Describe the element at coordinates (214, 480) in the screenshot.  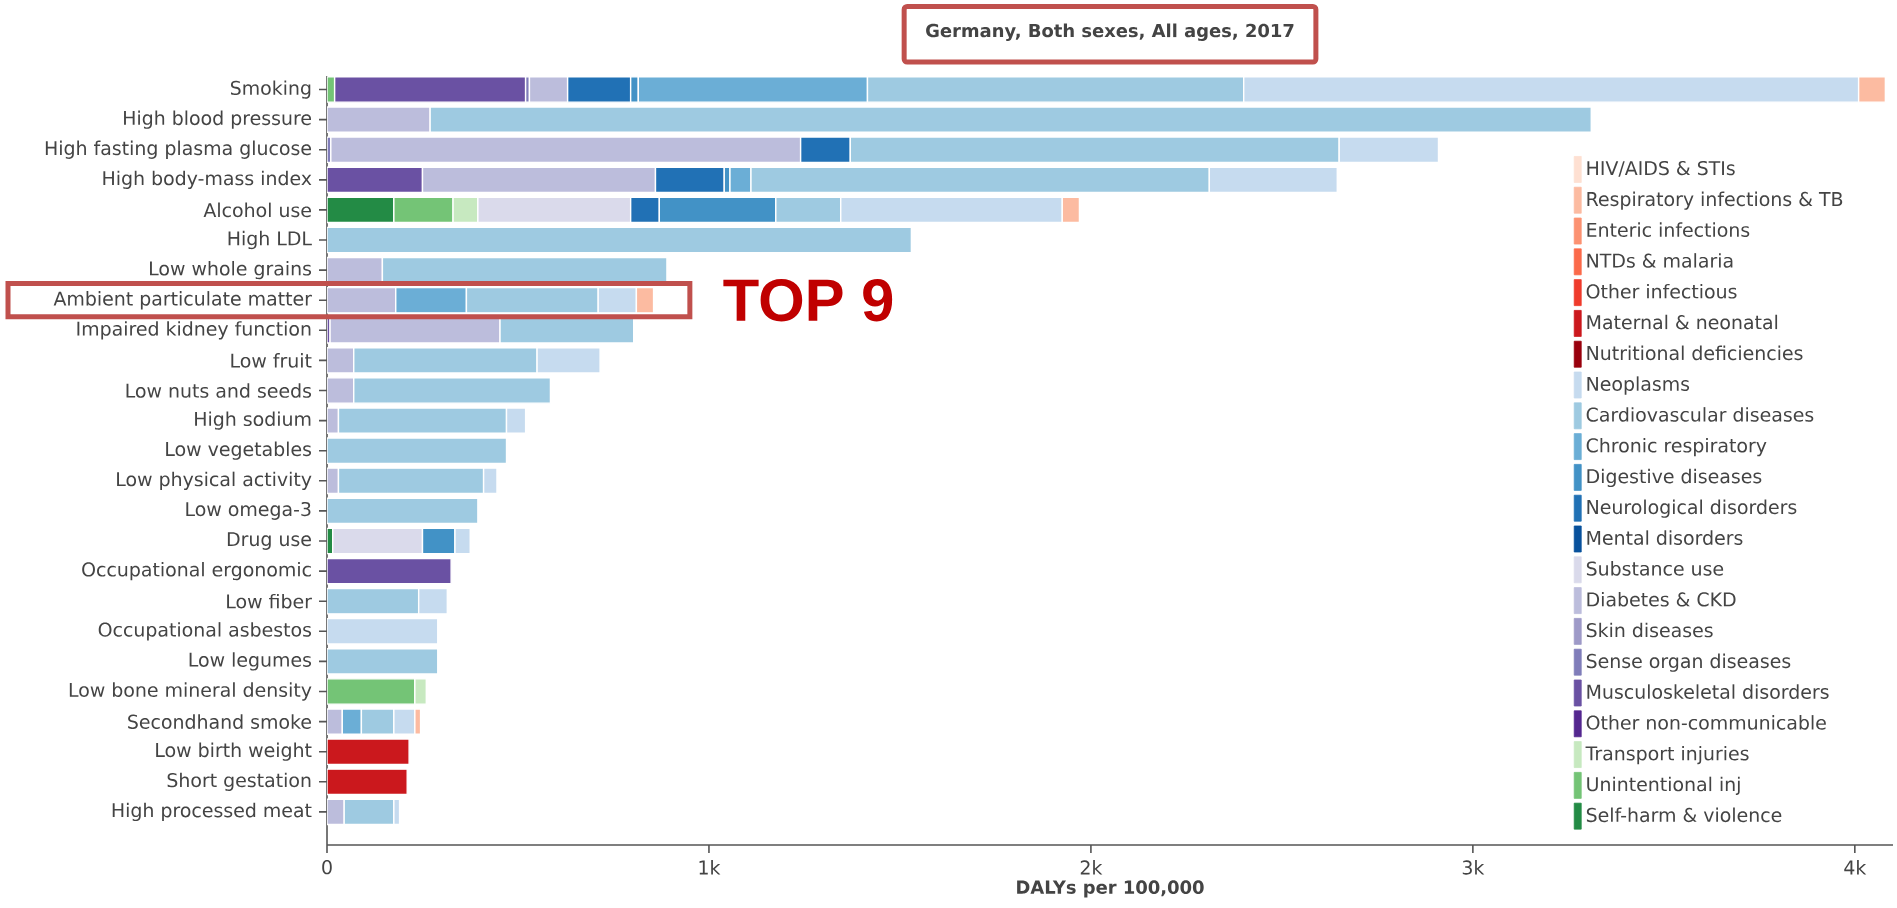
I see `y-tick-label: Low physical activity` at that location.